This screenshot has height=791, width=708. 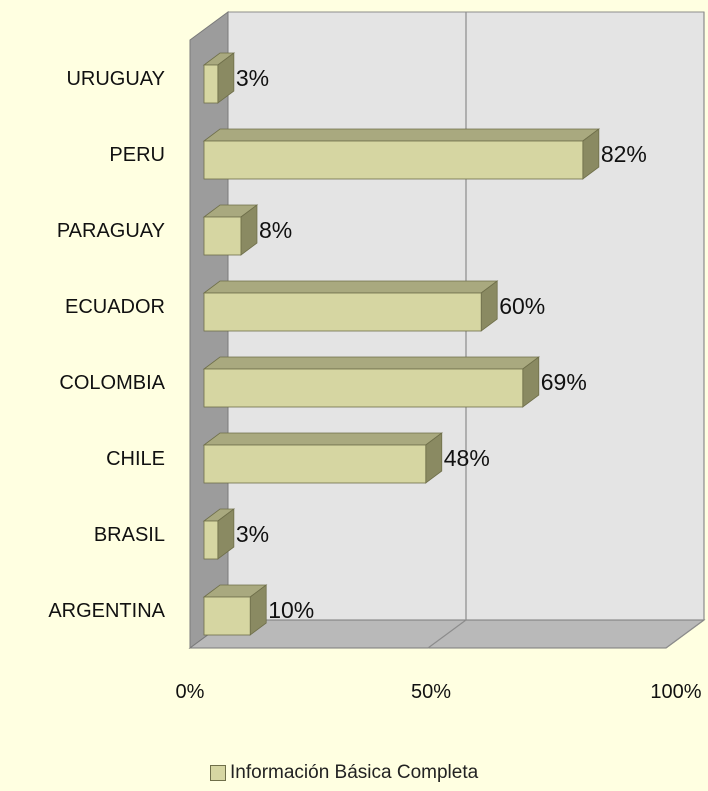 I want to click on x-tick-label: 100%, so click(x=675, y=692).